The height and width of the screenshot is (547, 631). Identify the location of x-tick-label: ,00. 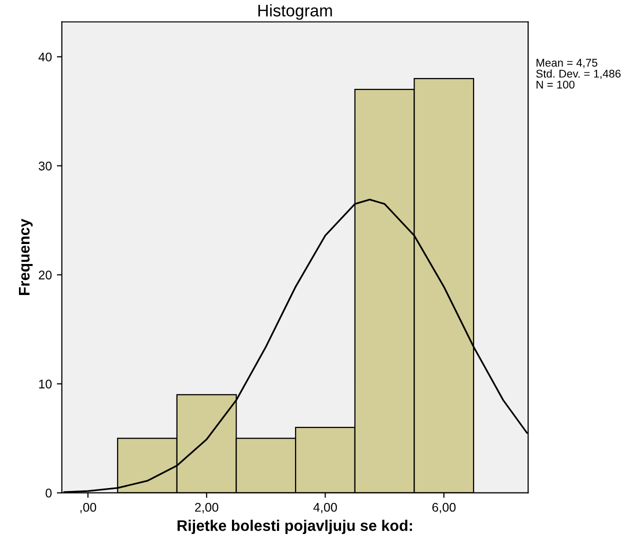
(88, 508).